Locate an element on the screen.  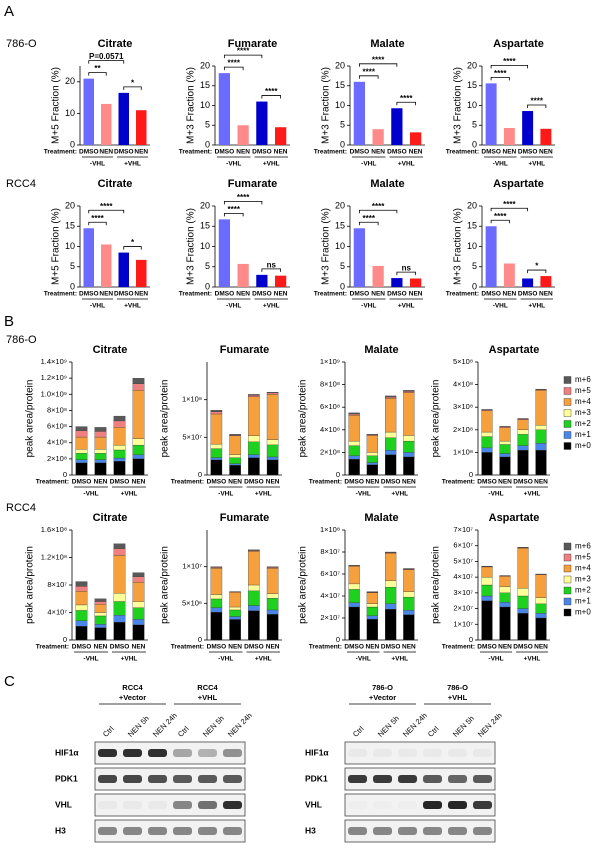
row-label: VHL is located at coordinates (63, 804).